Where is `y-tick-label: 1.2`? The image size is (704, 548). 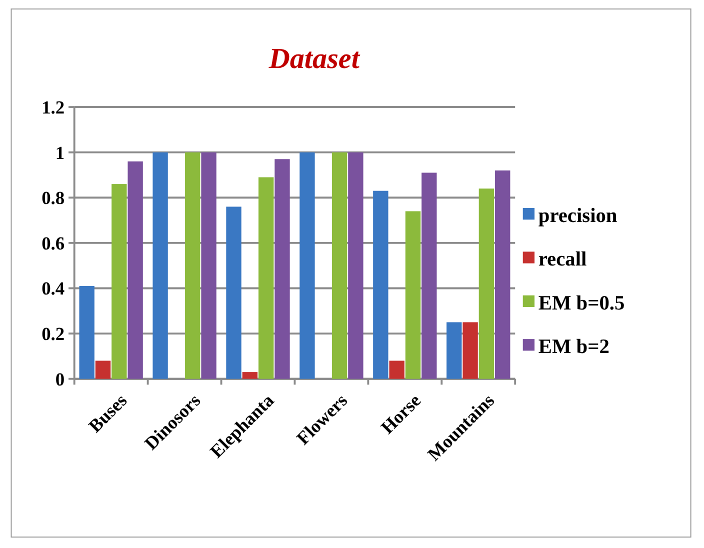 y-tick-label: 1.2 is located at coordinates (53, 107).